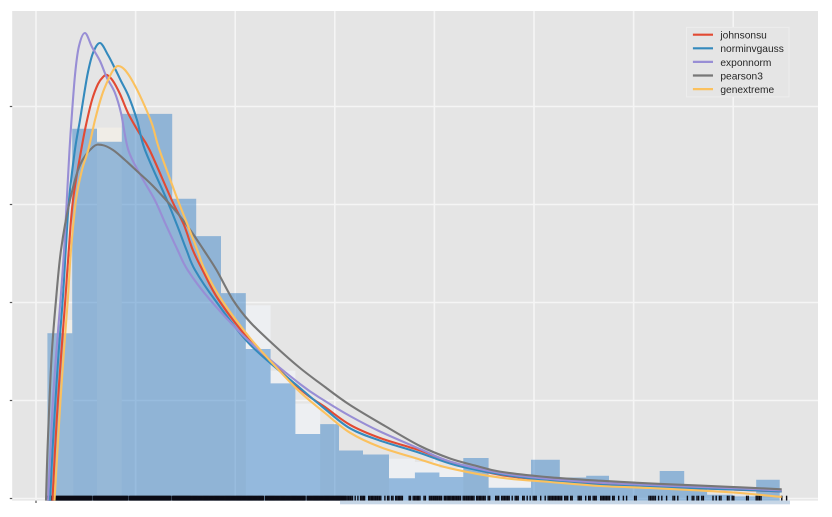  What do you see at coordinates (742, 36) in the screenshot?
I see `svg-text: johnsonsu` at bounding box center [742, 36].